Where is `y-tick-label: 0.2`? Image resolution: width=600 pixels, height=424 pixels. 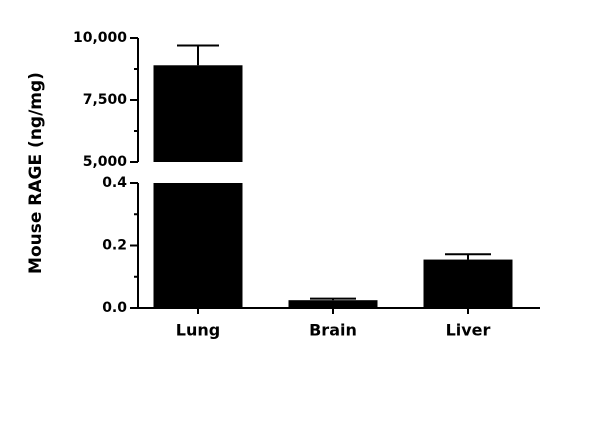 y-tick-label: 0.2 is located at coordinates (114, 246).